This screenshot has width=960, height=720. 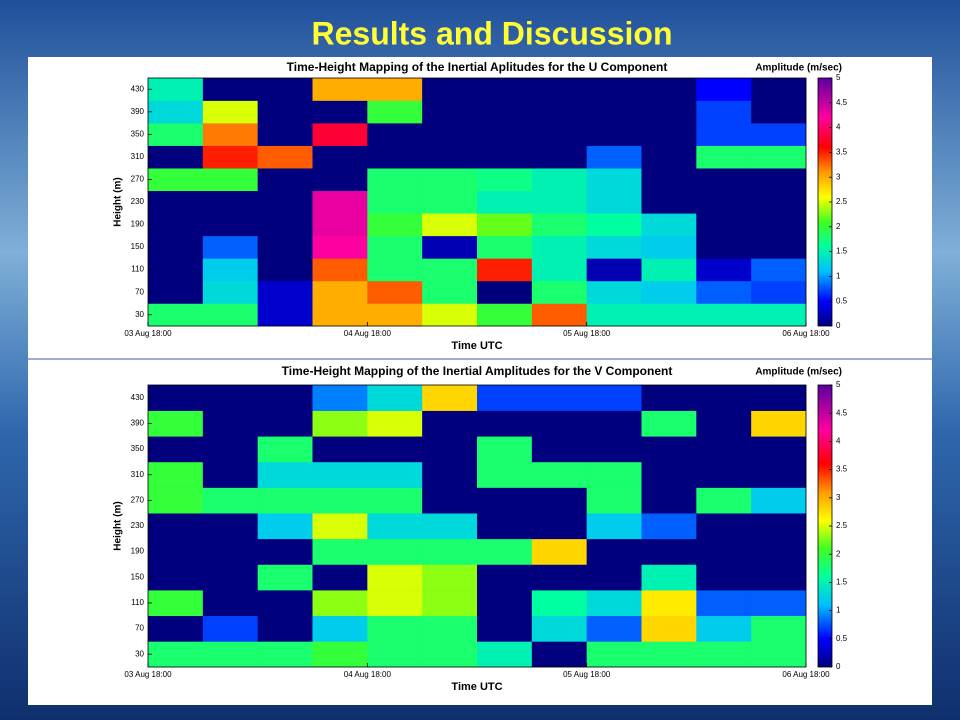 I want to click on y-tick-label: 150, so click(x=138, y=576).